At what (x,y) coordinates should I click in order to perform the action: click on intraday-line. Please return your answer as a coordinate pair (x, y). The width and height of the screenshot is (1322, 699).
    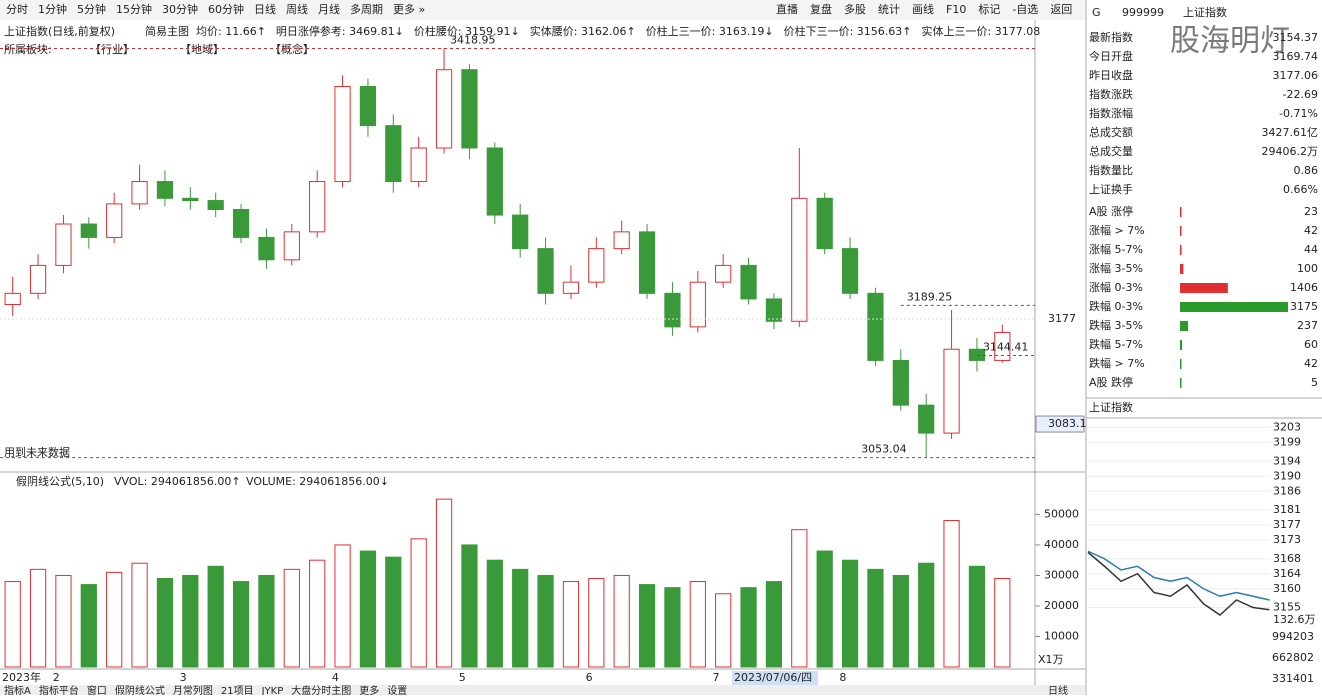
    Looking at the image, I should click on (1178, 575).